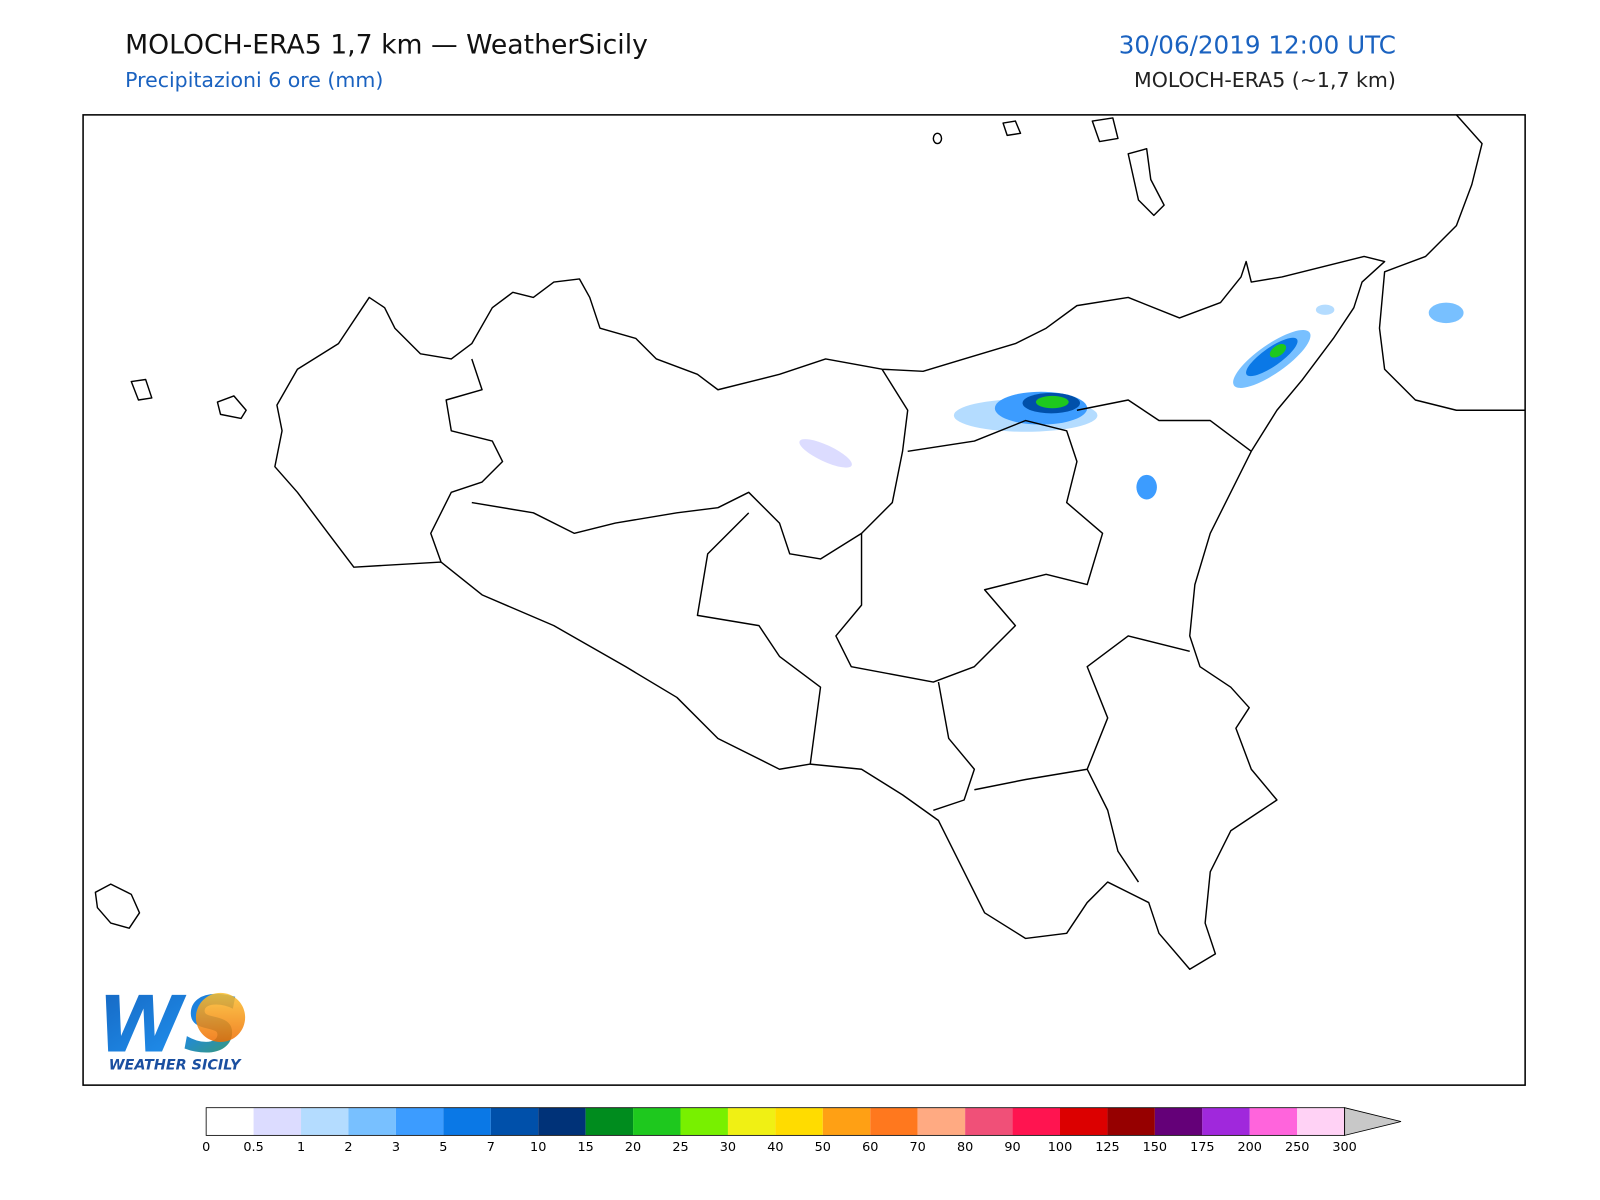 This screenshot has width=1600, height=1200. Describe the element at coordinates (680, 1147) in the screenshot. I see `colorbar-tick-label: 25` at that location.